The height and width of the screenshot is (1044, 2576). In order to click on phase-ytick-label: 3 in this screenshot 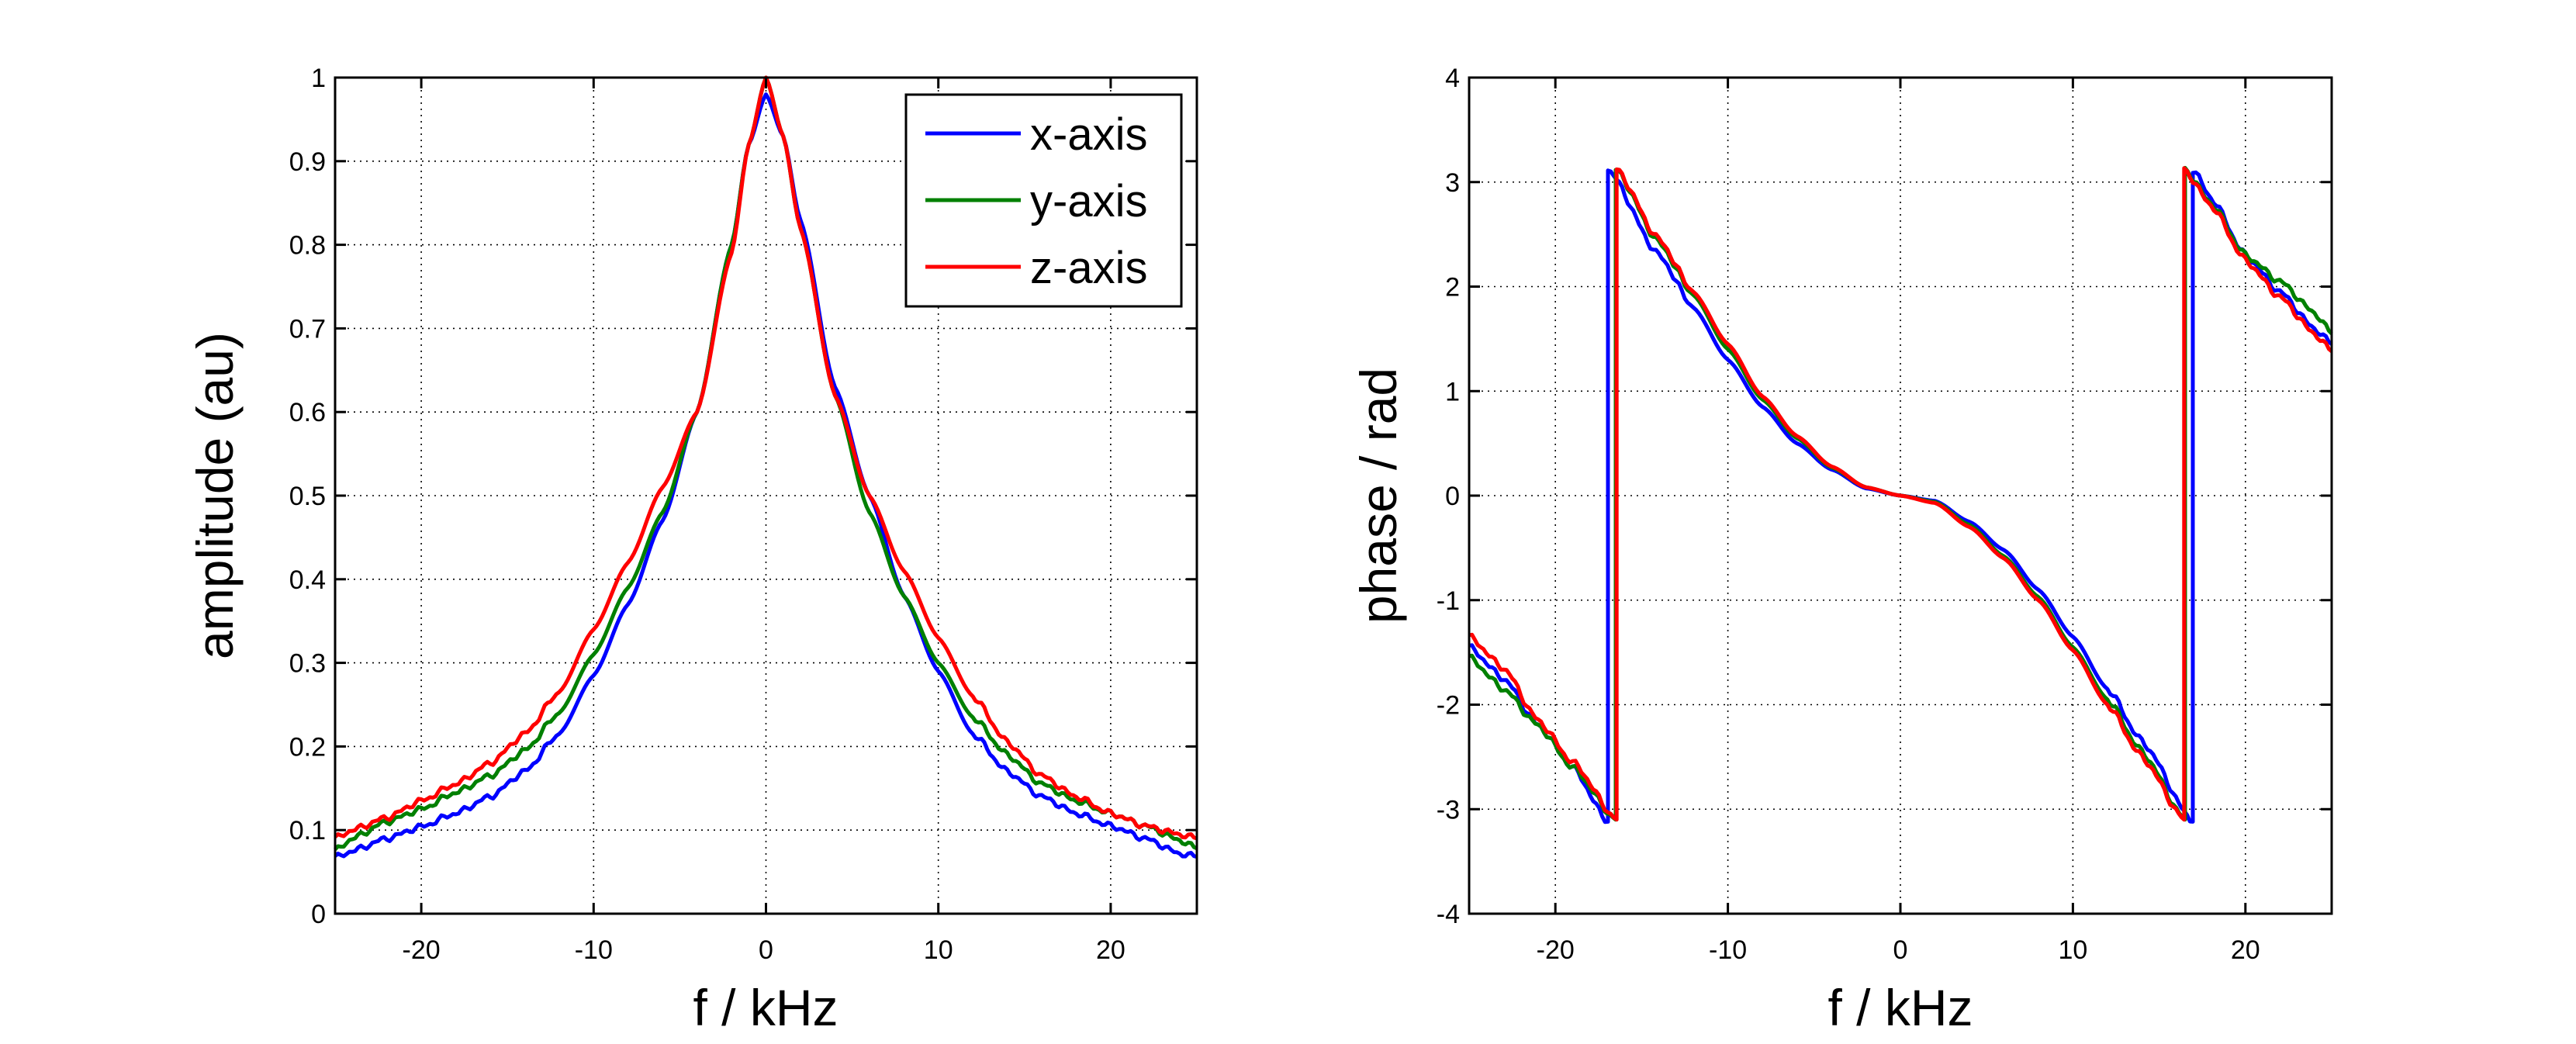, I will do `click(1452, 183)`.